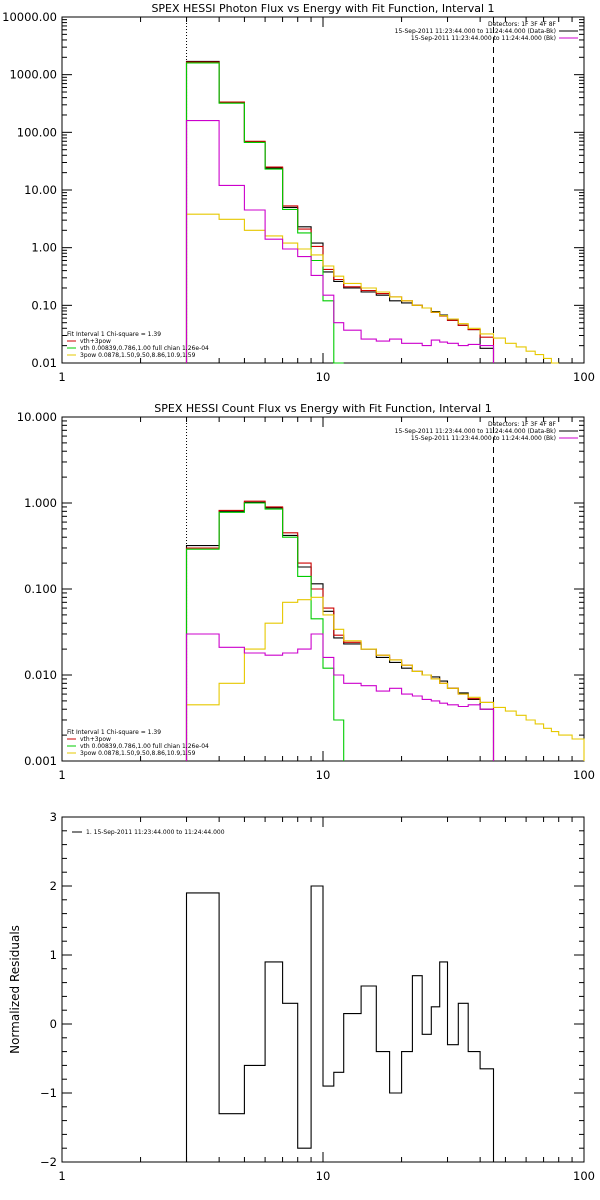 This screenshot has height=1200, width=600. Describe the element at coordinates (53, 1024) in the screenshot. I see `y-tick-label: 0` at that location.